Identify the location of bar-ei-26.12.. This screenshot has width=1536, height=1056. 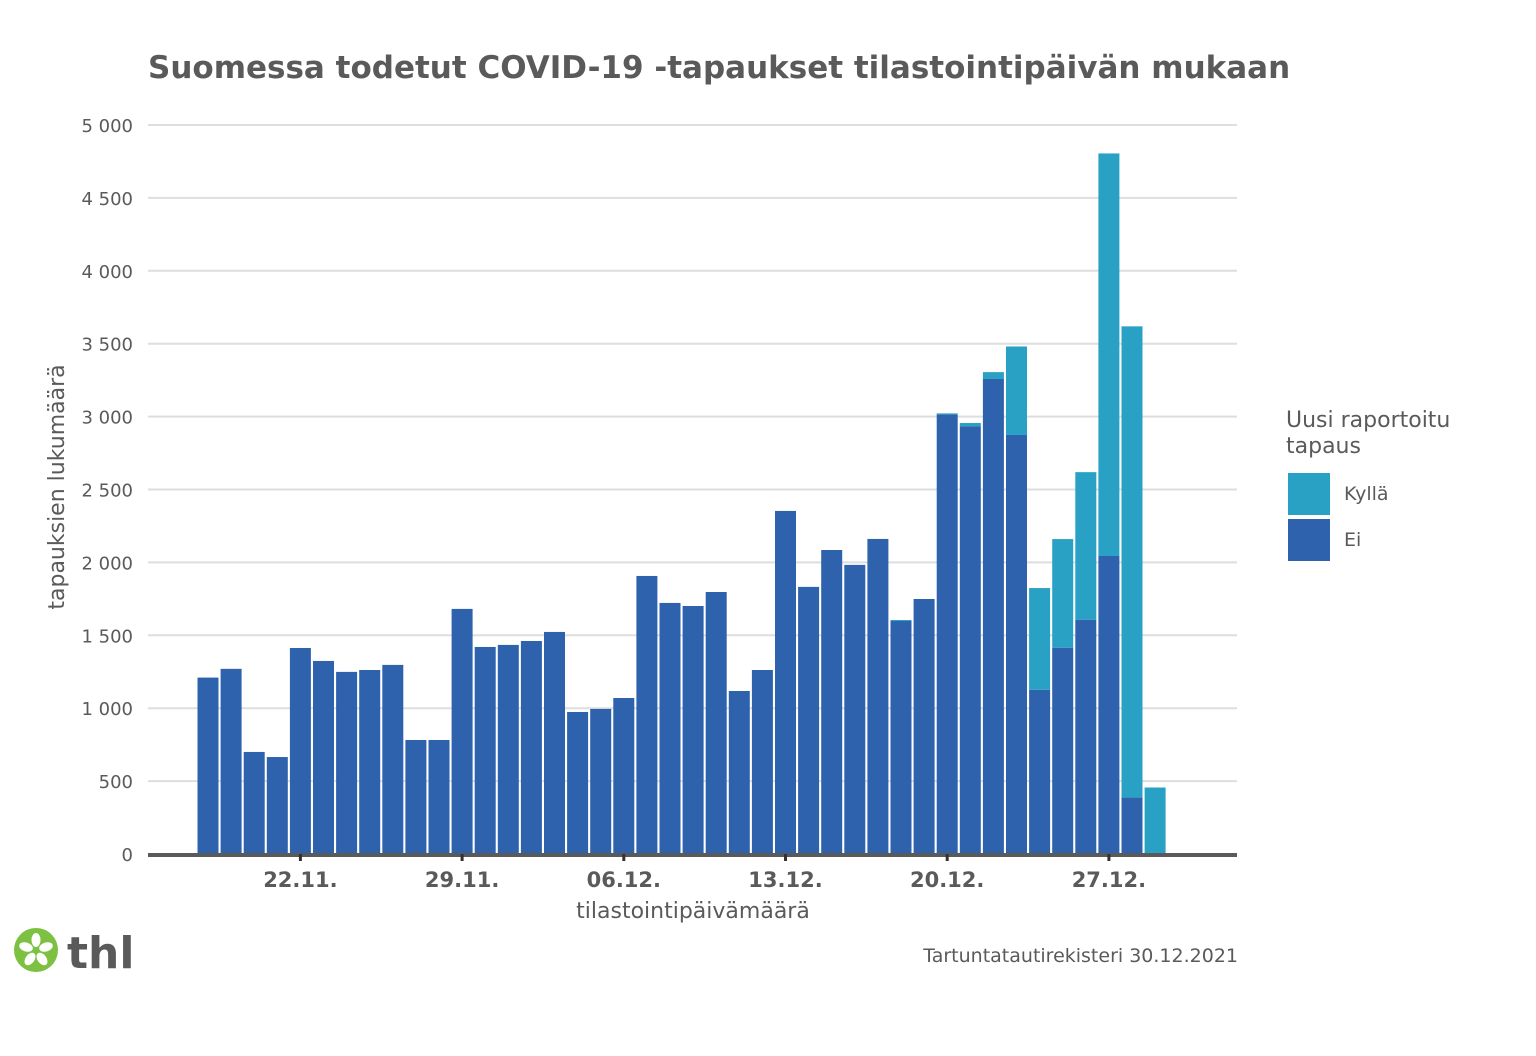
(1086, 736).